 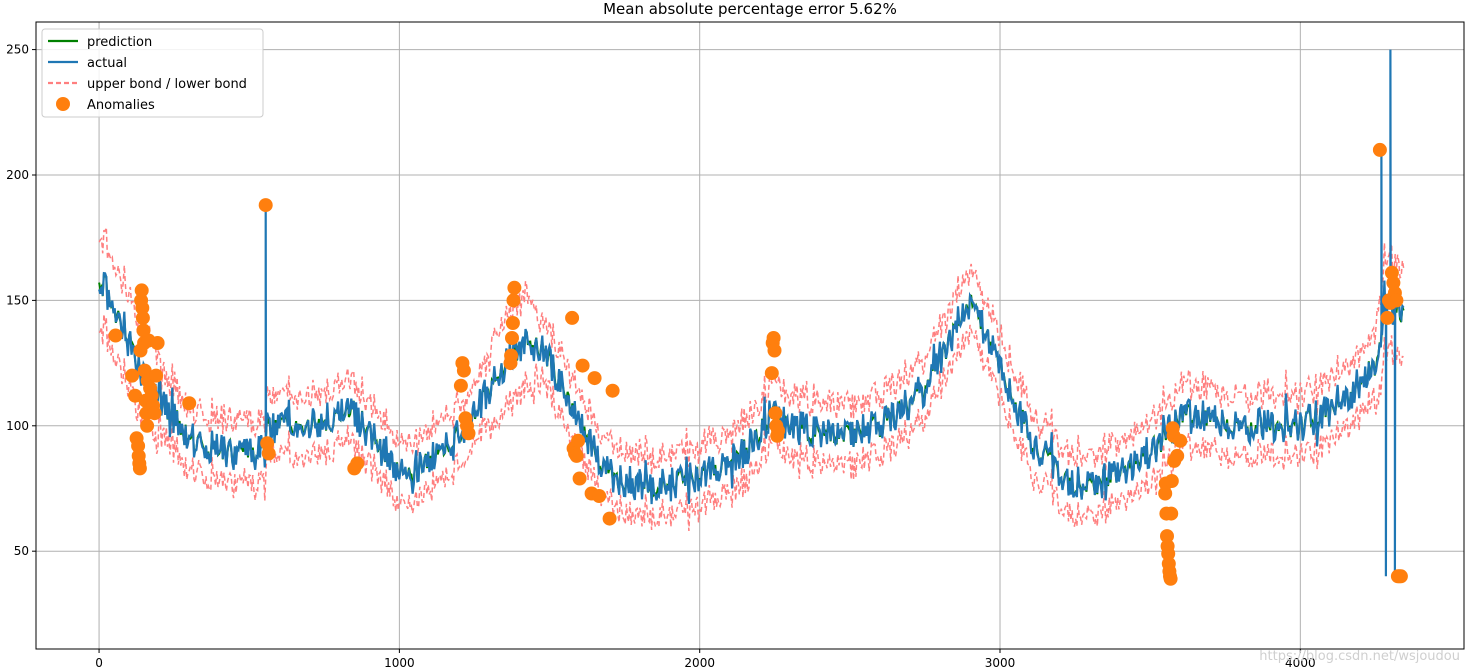 What do you see at coordinates (750, 9) in the screenshot?
I see `chart-title: Mean absolute percentage error 5.62%` at bounding box center [750, 9].